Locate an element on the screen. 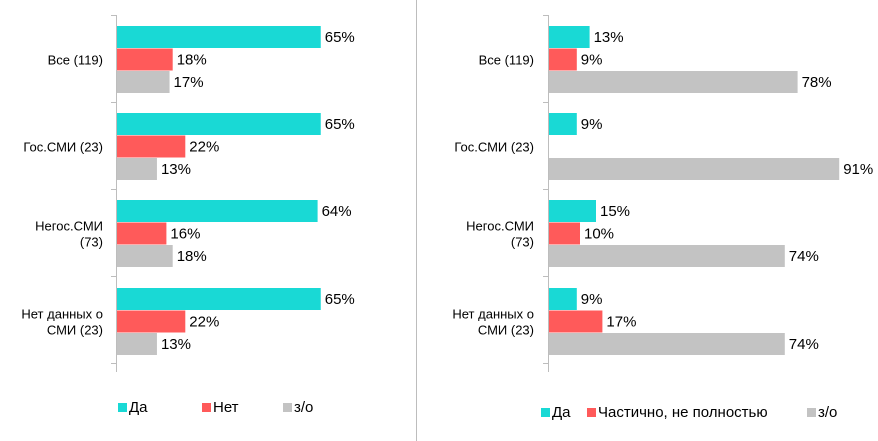 The image size is (878, 441). value-label-1-3-2: 13% is located at coordinates (176, 169).